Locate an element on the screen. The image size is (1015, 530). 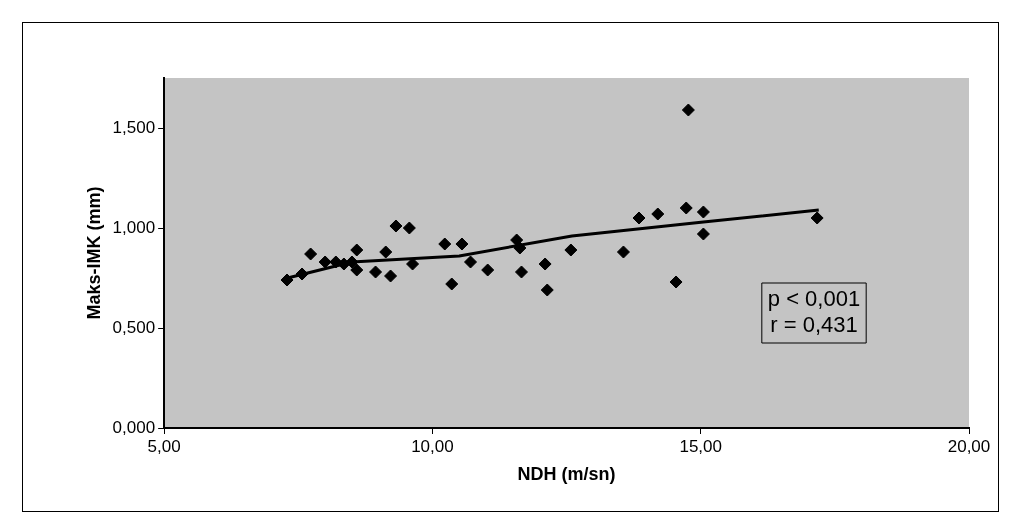
y-tick-label: 1,000 is located at coordinates (134, 227).